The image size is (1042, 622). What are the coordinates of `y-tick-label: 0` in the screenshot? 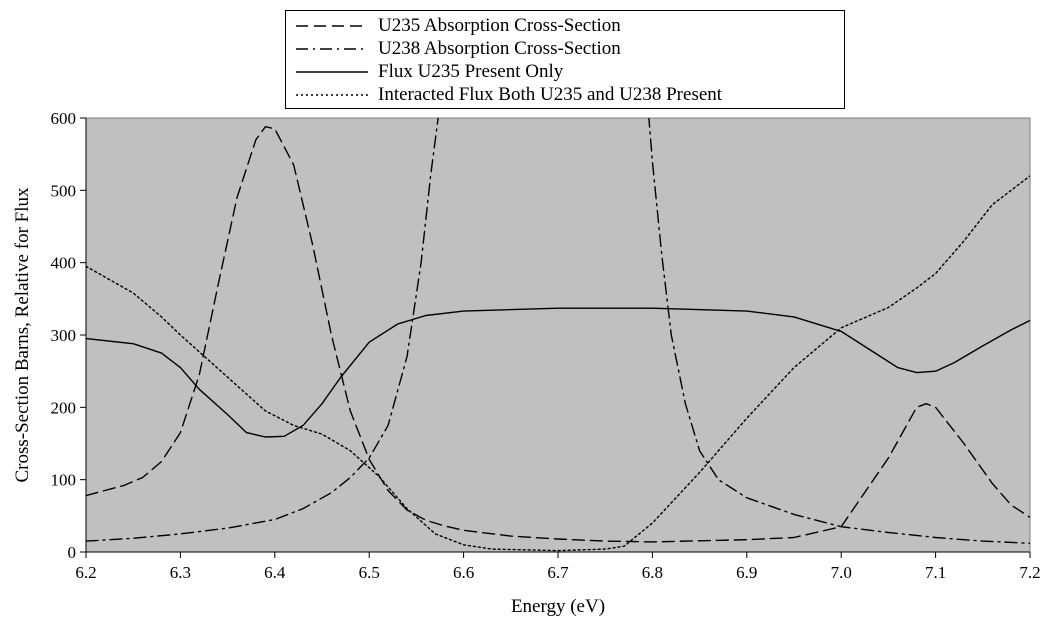 It's located at (72, 552).